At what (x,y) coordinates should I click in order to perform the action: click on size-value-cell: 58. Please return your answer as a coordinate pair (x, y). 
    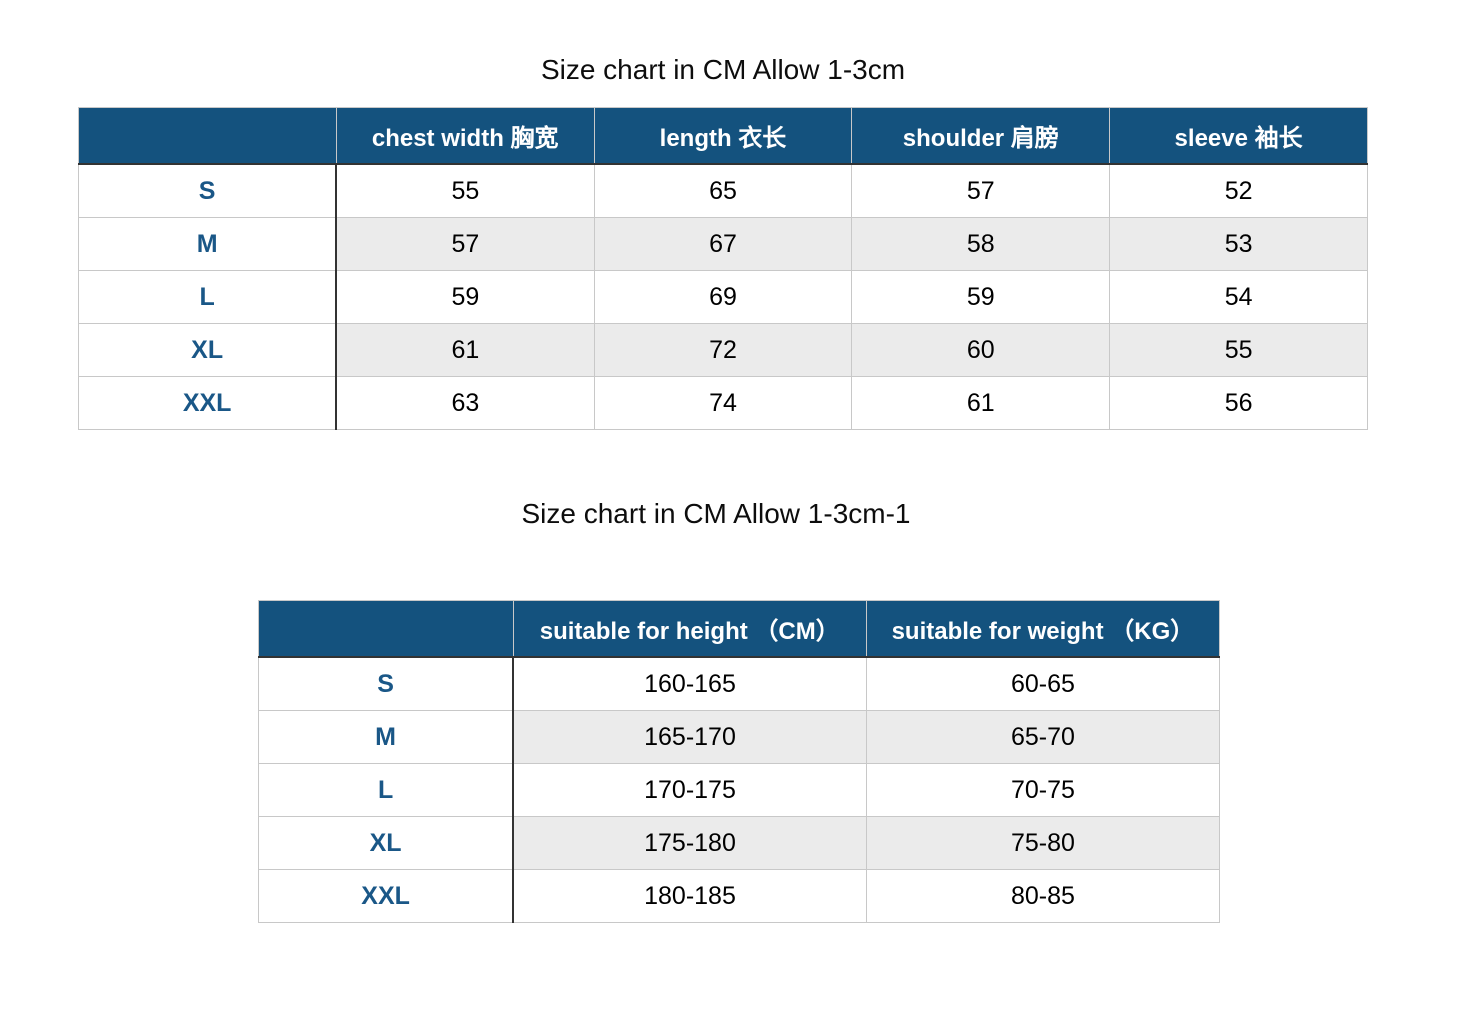
    Looking at the image, I should click on (981, 244).